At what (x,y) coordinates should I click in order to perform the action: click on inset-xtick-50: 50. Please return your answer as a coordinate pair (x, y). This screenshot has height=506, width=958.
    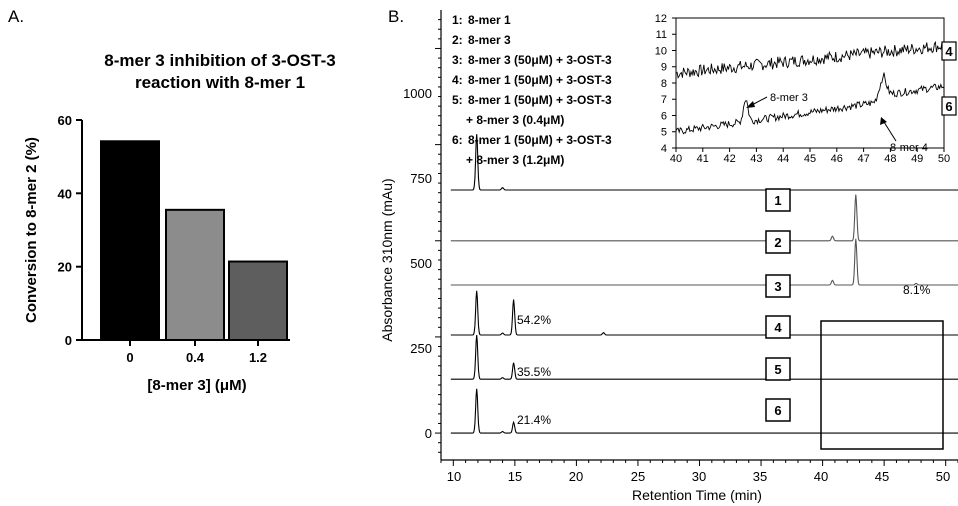
    Looking at the image, I should click on (944, 159).